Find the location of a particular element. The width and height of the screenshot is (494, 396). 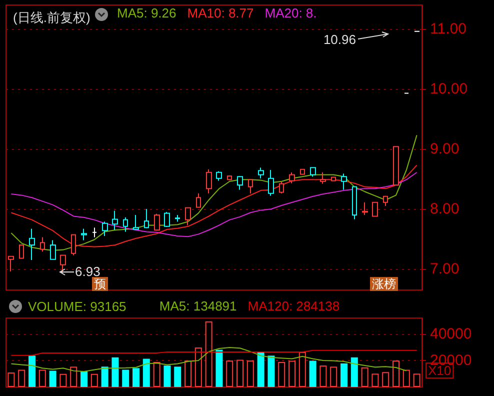

y-tick-label: 7.00 is located at coordinates (445, 269).